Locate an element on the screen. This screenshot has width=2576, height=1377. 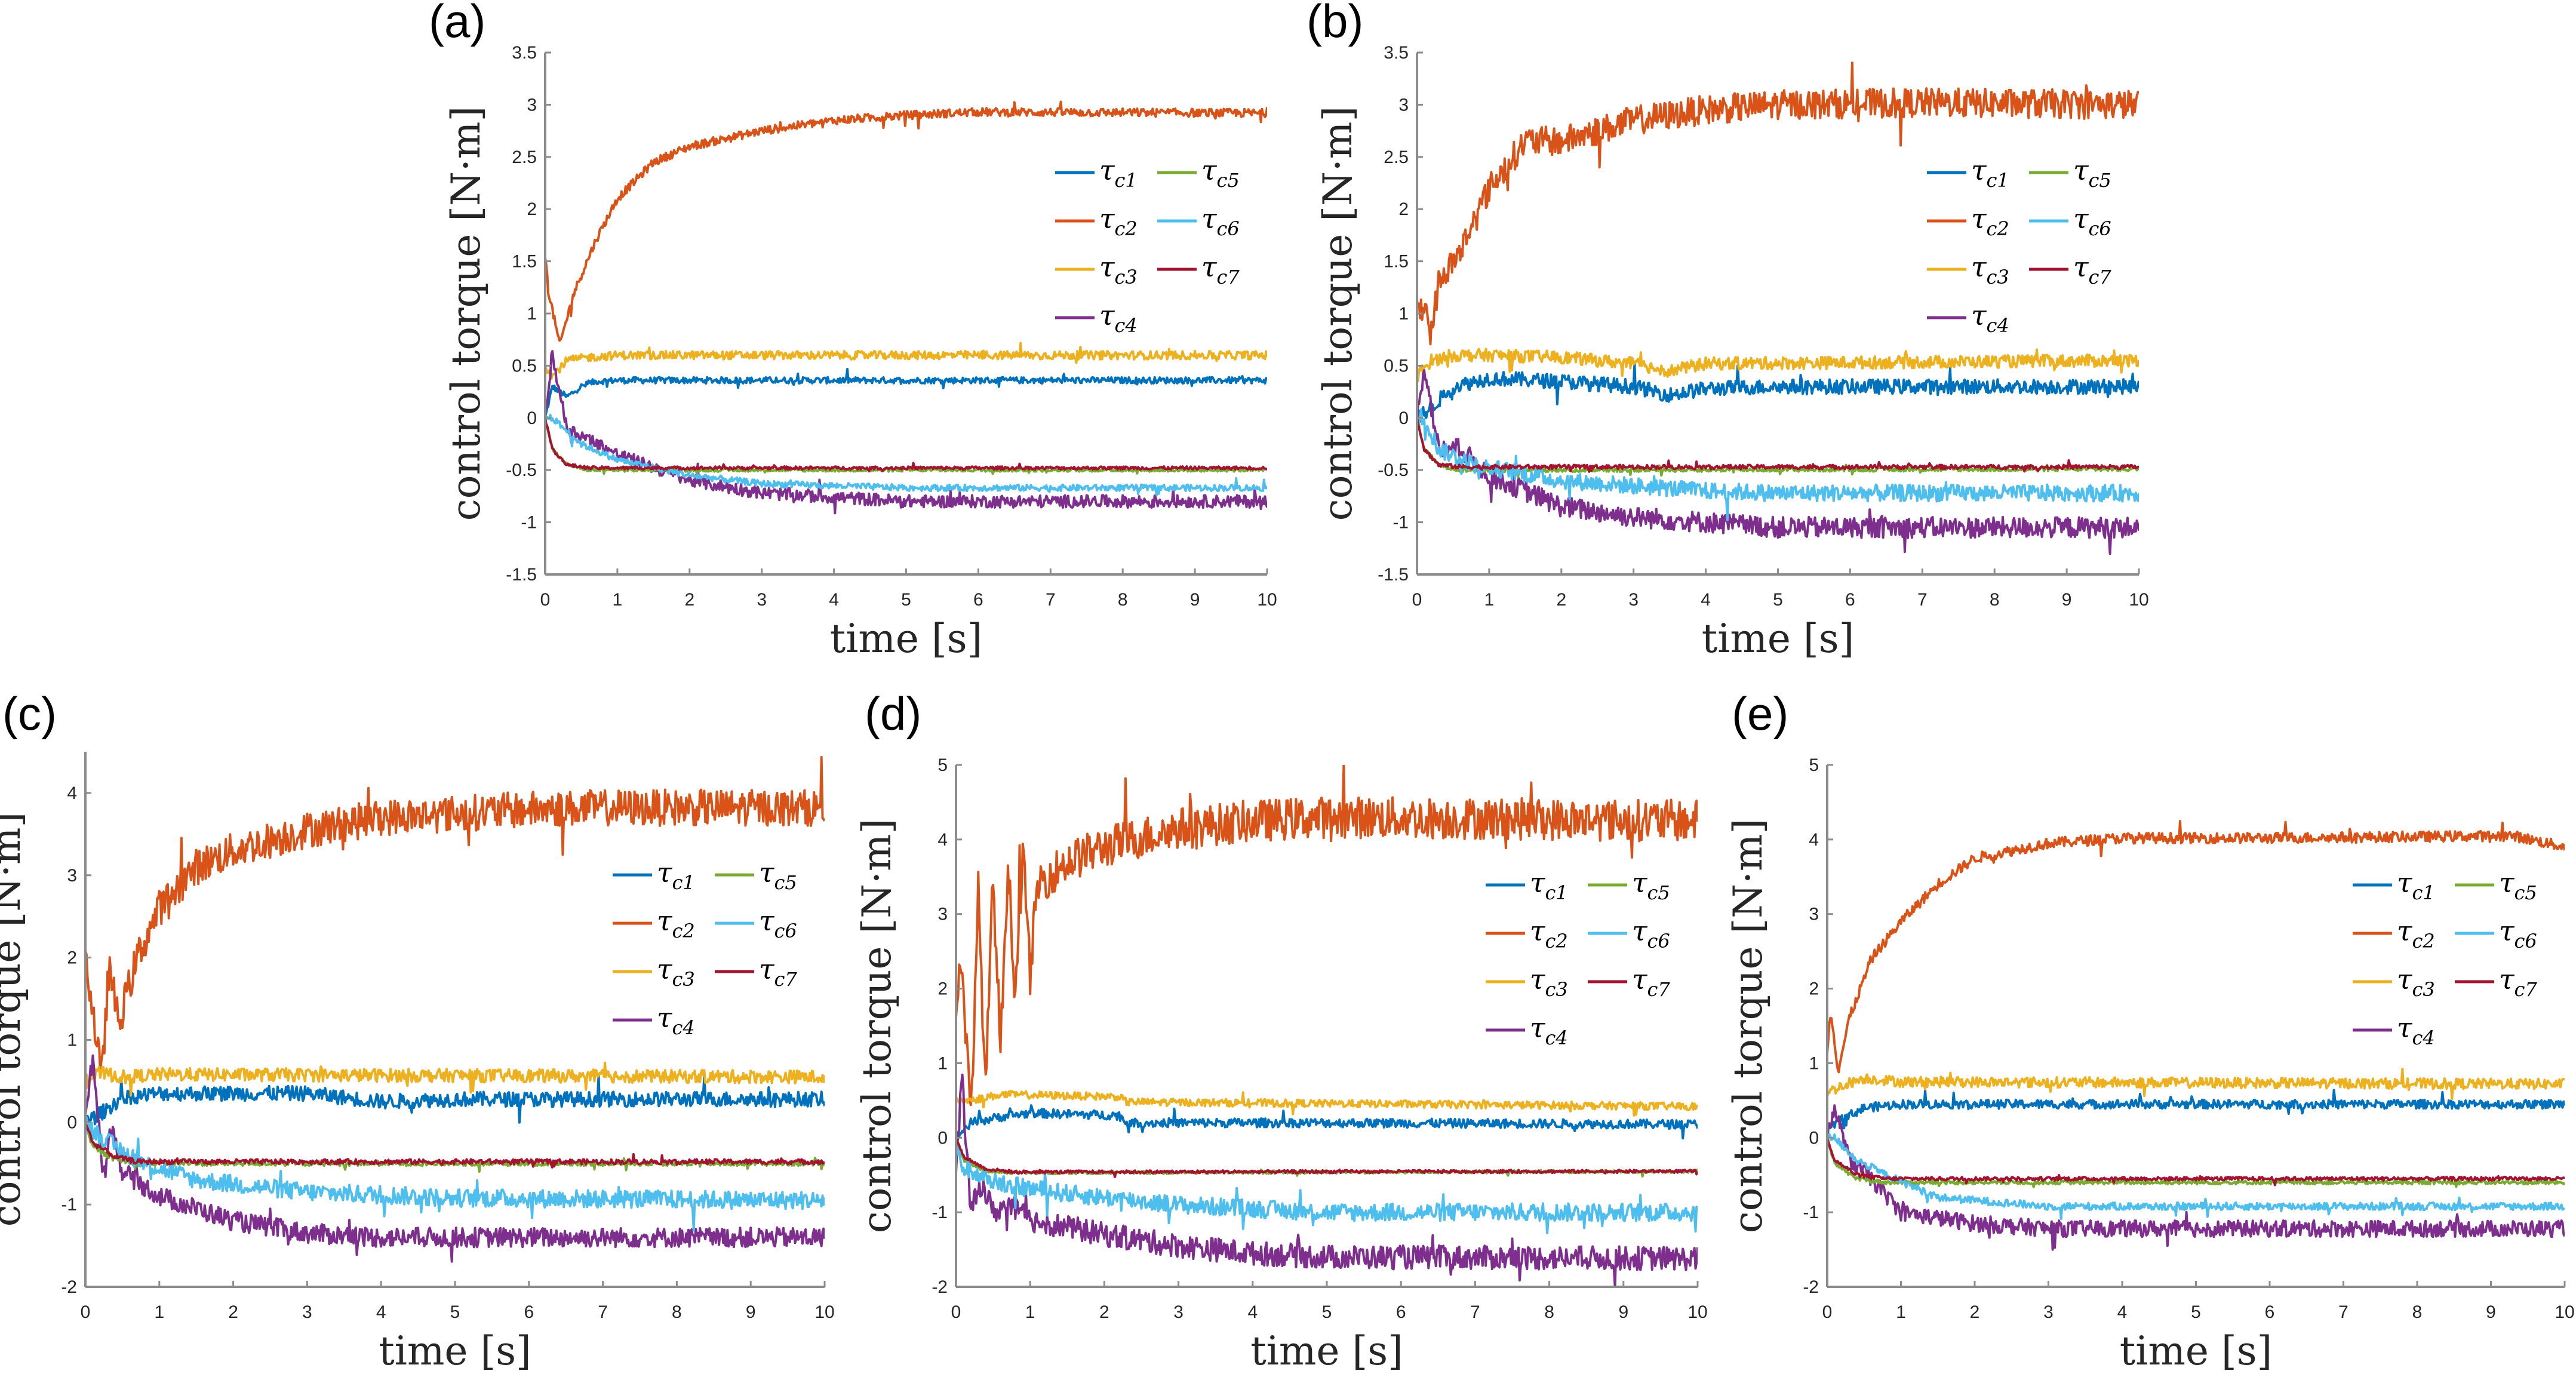
panel-label: (b) is located at coordinates (1335, 24).